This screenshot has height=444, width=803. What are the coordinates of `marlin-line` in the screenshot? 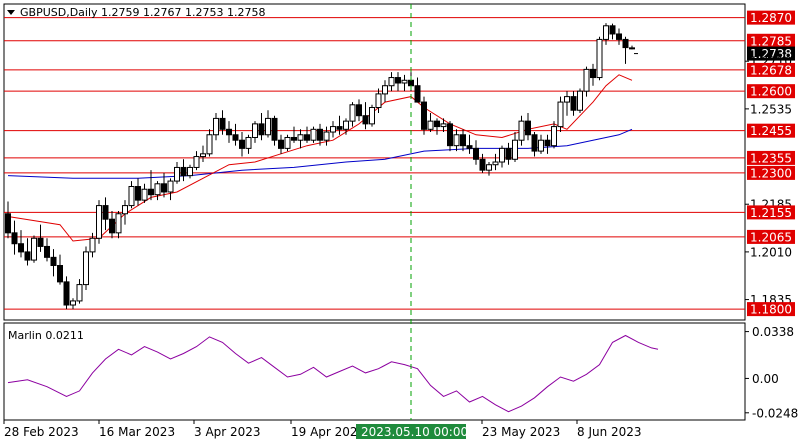 It's located at (333, 373).